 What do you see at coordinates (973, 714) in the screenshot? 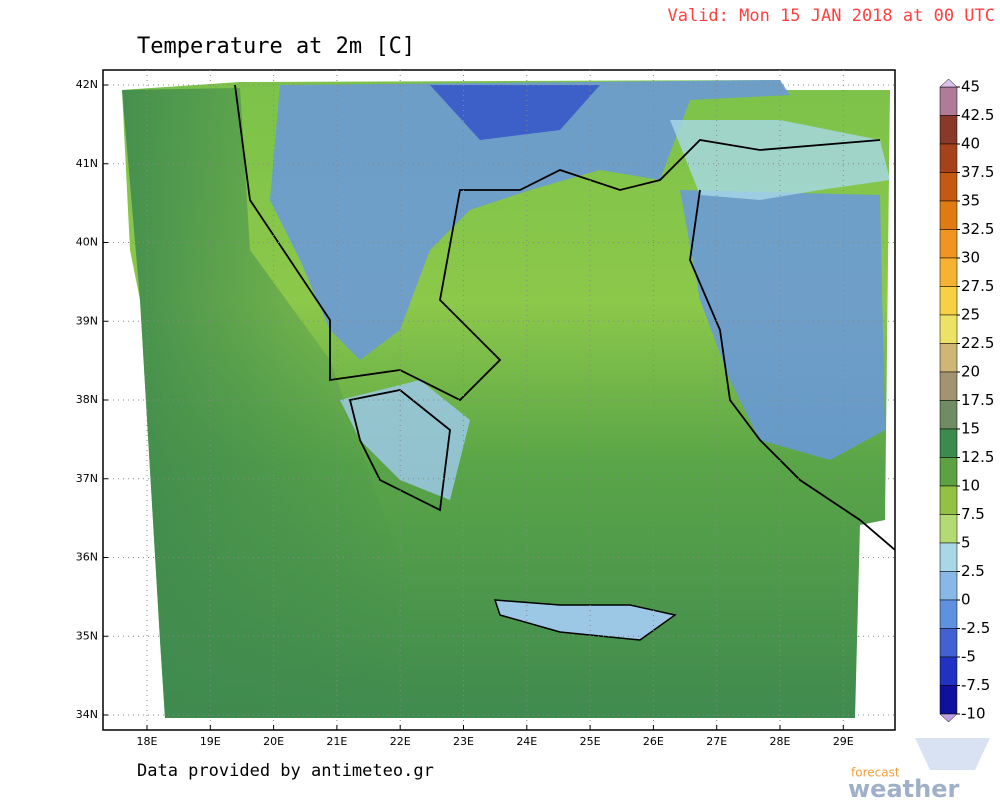
I see `colorbar-label: -10` at bounding box center [973, 714].